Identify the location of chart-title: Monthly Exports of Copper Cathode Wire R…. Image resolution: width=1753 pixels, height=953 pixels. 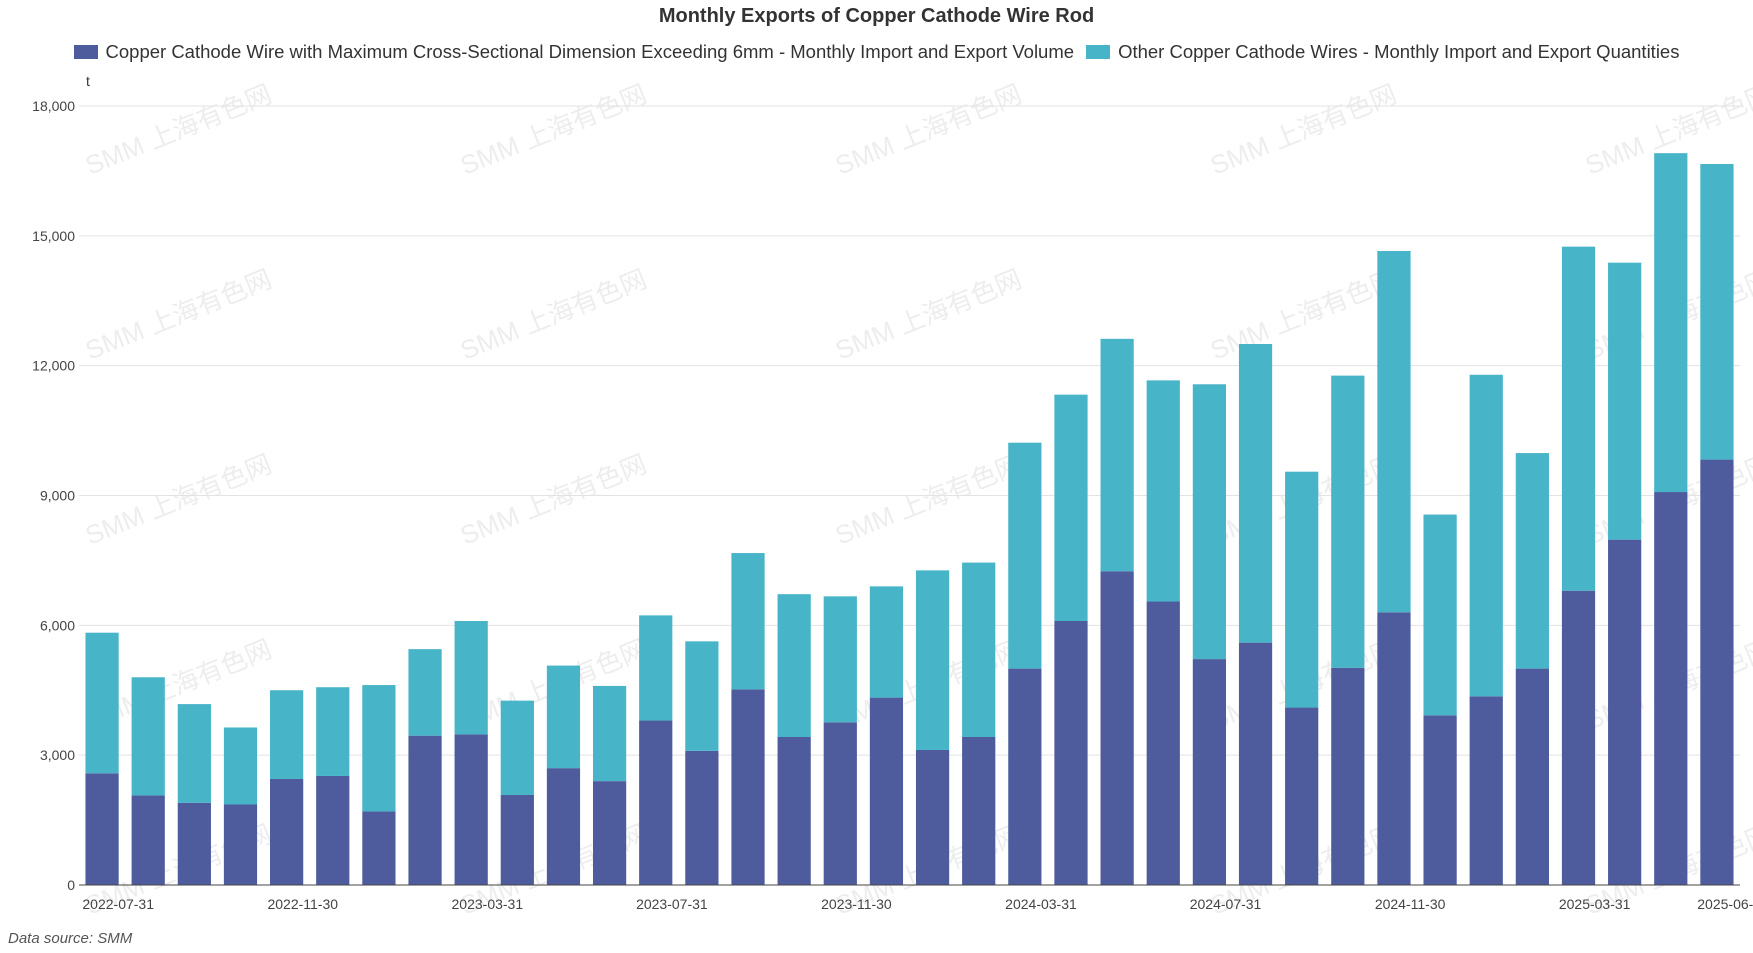
(876, 16).